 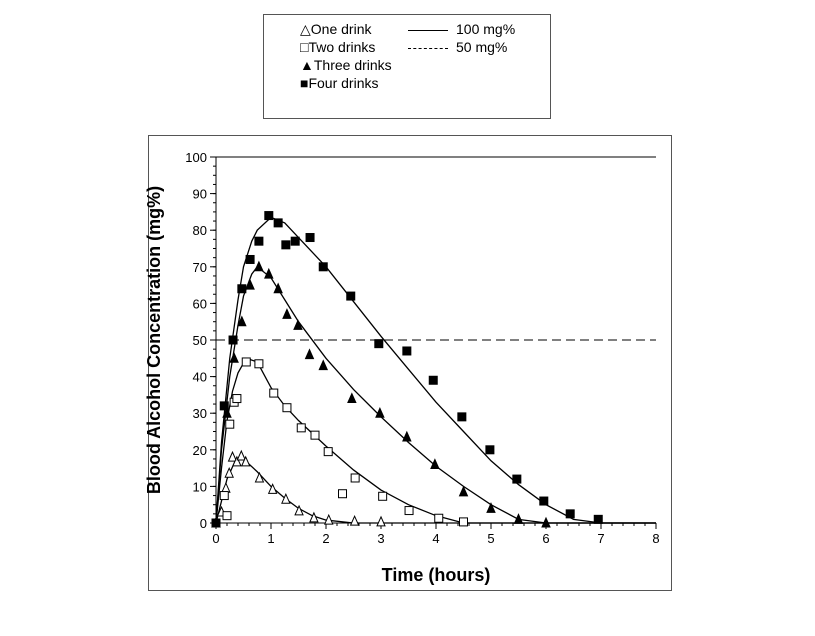 What do you see at coordinates (428, 30) in the screenshot?
I see `solid-line-icon` at bounding box center [428, 30].